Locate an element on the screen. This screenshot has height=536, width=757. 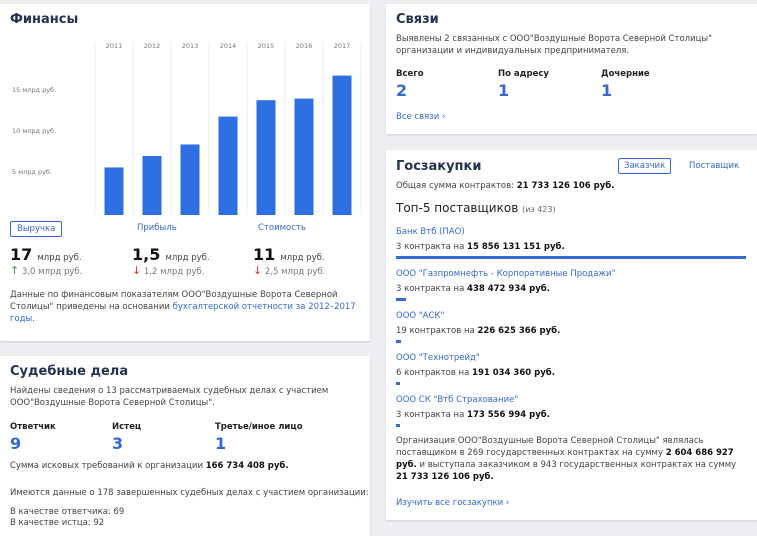
supplier-name: ООО "АСК" is located at coordinates (420, 316).